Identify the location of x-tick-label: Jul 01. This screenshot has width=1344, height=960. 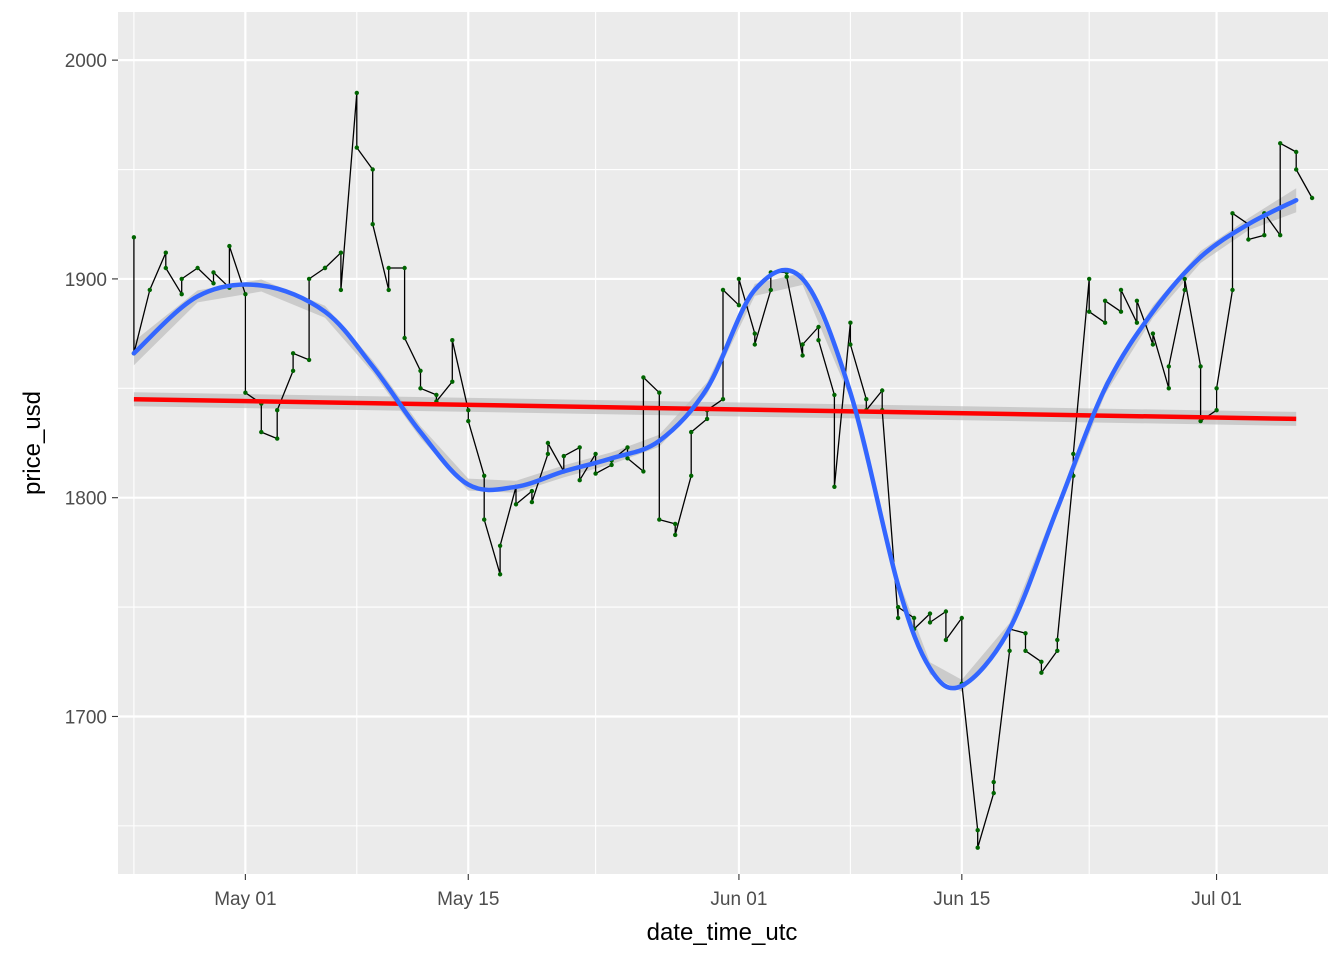
(1216, 899).